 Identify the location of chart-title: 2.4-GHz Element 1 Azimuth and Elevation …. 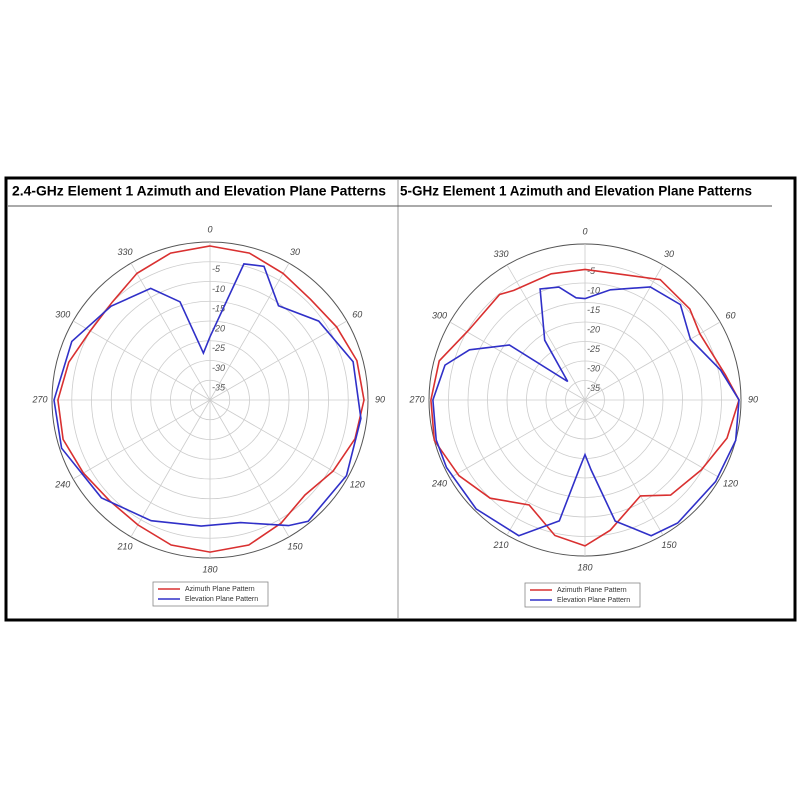
(199, 191).